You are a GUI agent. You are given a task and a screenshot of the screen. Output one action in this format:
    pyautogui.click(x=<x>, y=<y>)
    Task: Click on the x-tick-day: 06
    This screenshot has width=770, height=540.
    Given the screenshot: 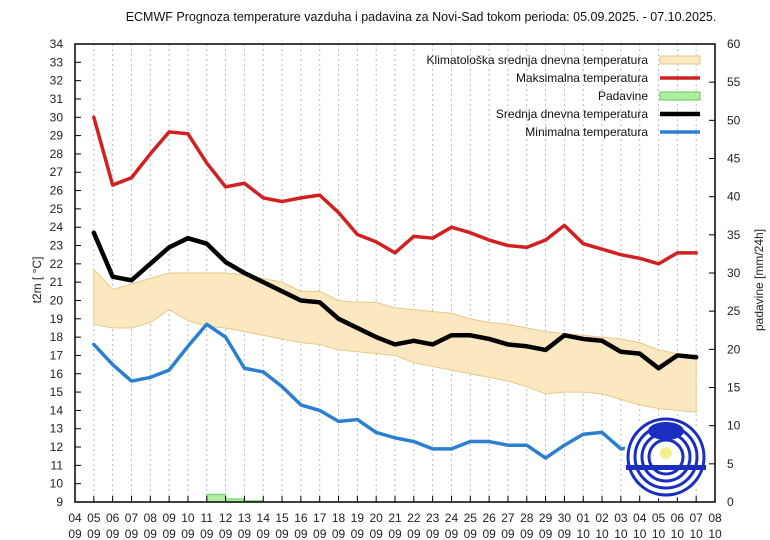 What is the action you would take?
    pyautogui.click(x=678, y=518)
    